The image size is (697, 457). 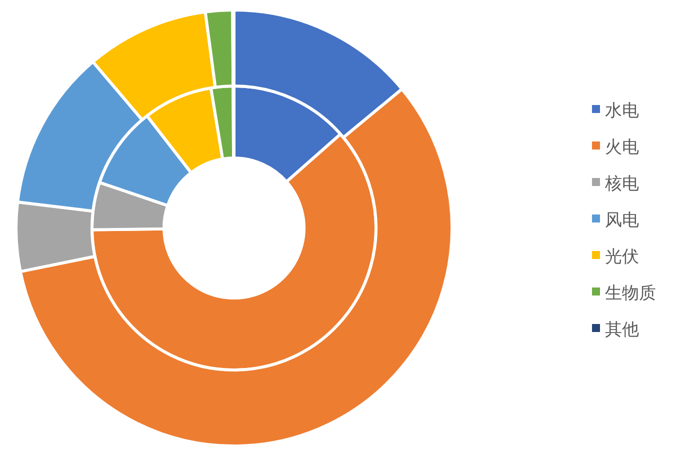 What do you see at coordinates (622, 110) in the screenshot?
I see `legend-label: 水电` at bounding box center [622, 110].